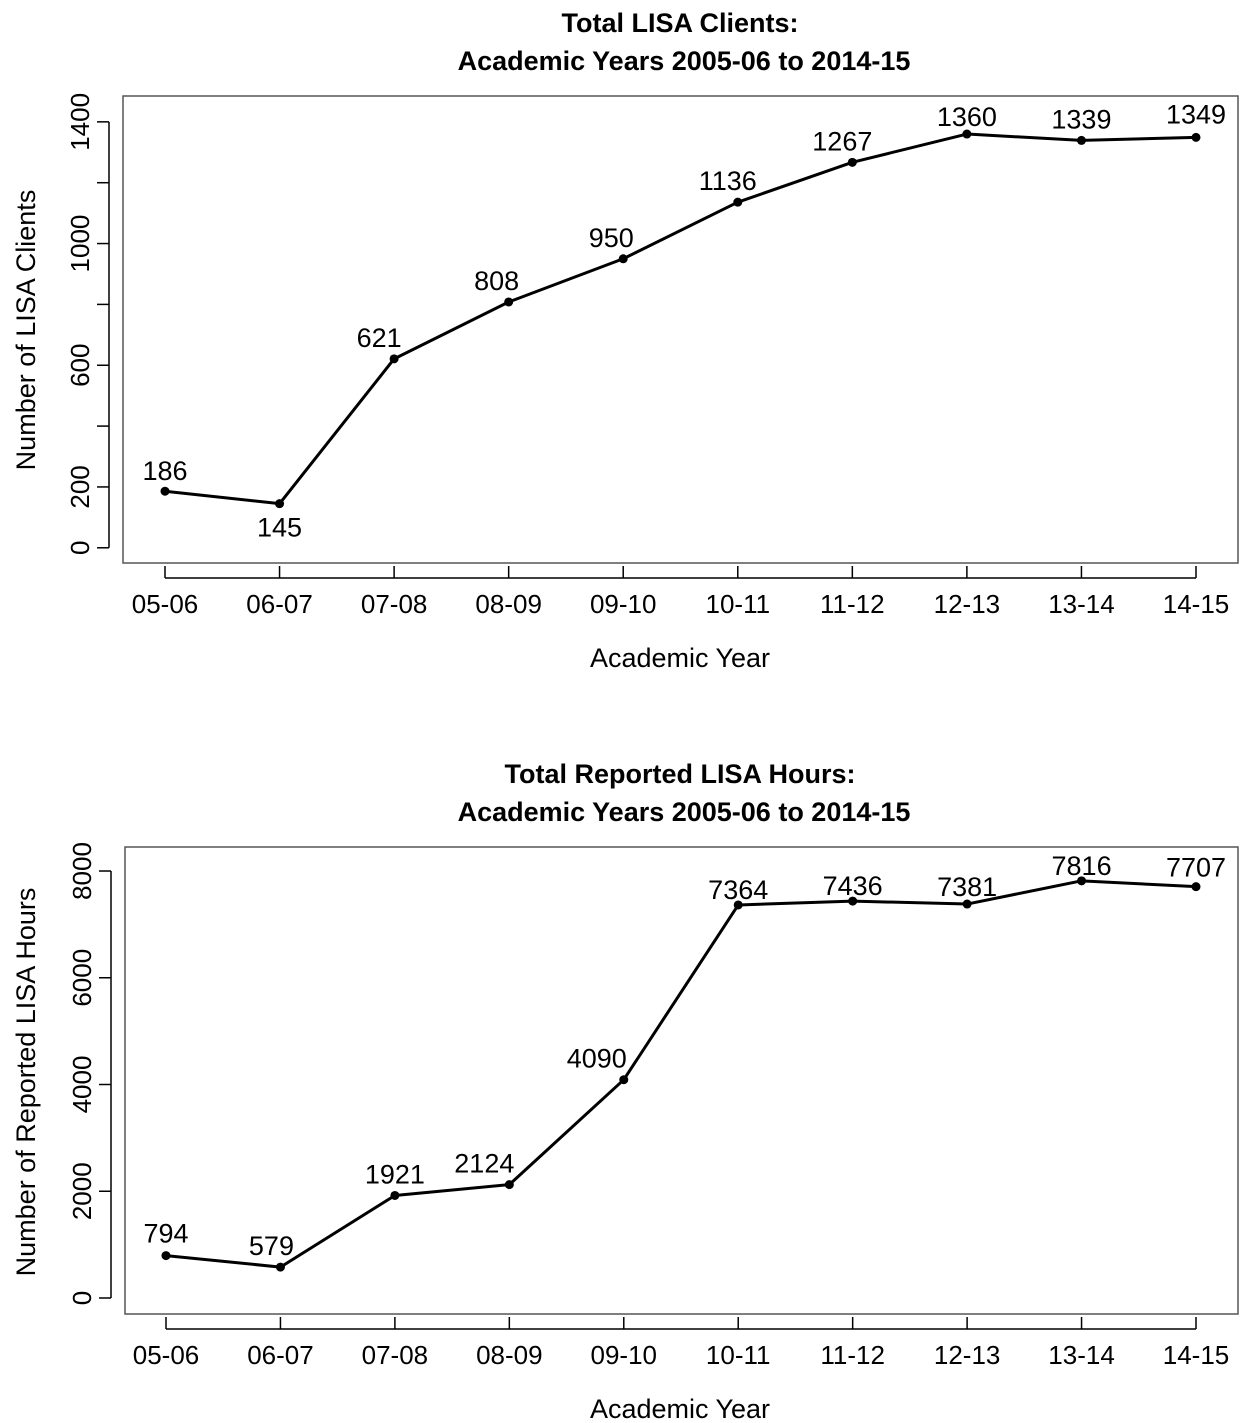 This screenshot has width=1244, height=1423. I want to click on data-label: 7364, so click(738, 890).